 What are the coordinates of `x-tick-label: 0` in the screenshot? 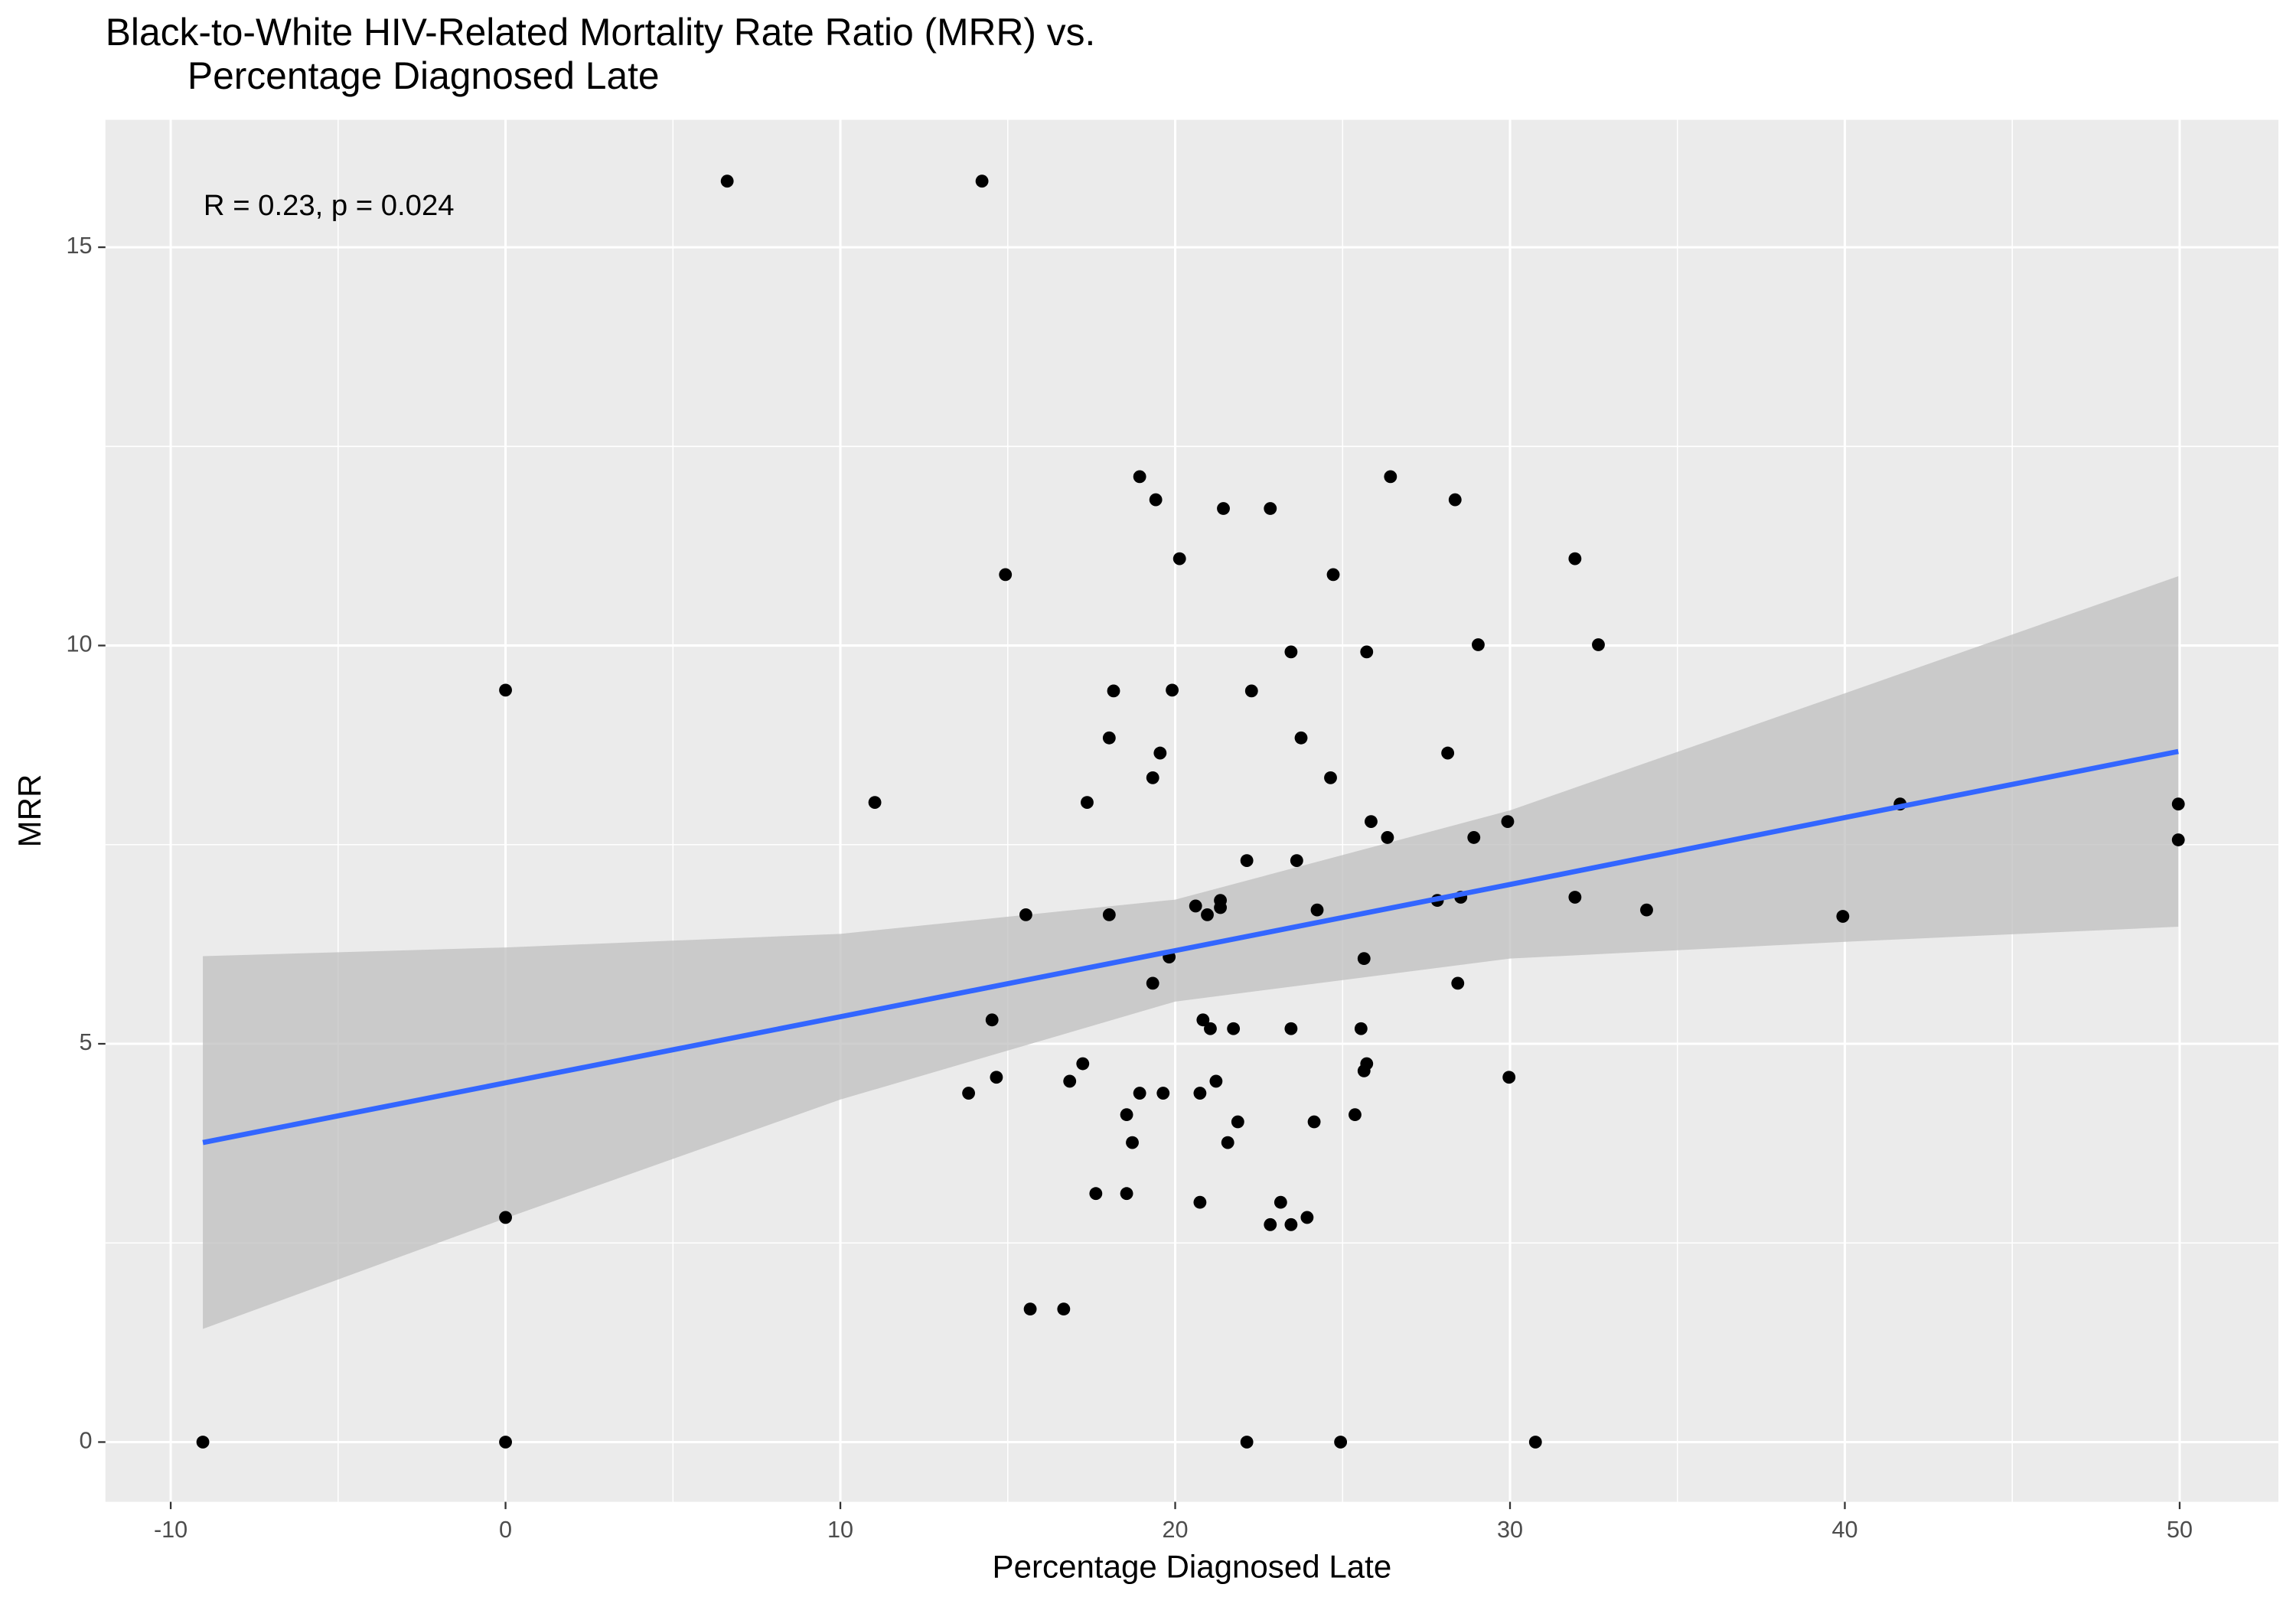 It's located at (505, 1530).